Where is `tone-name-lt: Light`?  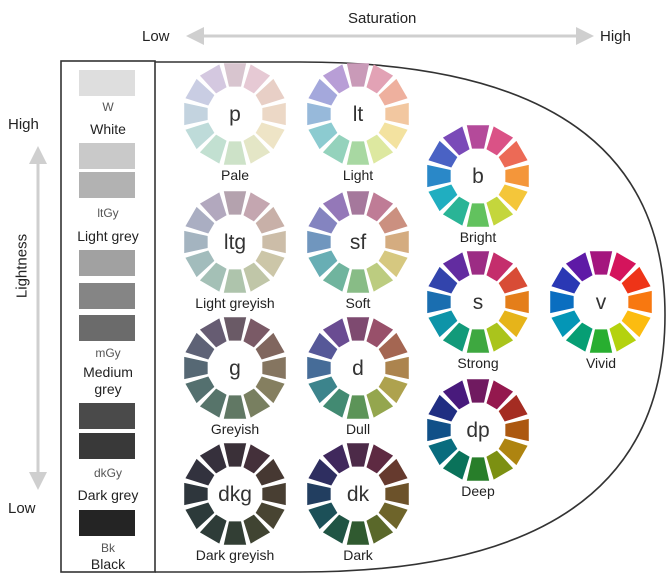
tone-name-lt: Light is located at coordinates (358, 175).